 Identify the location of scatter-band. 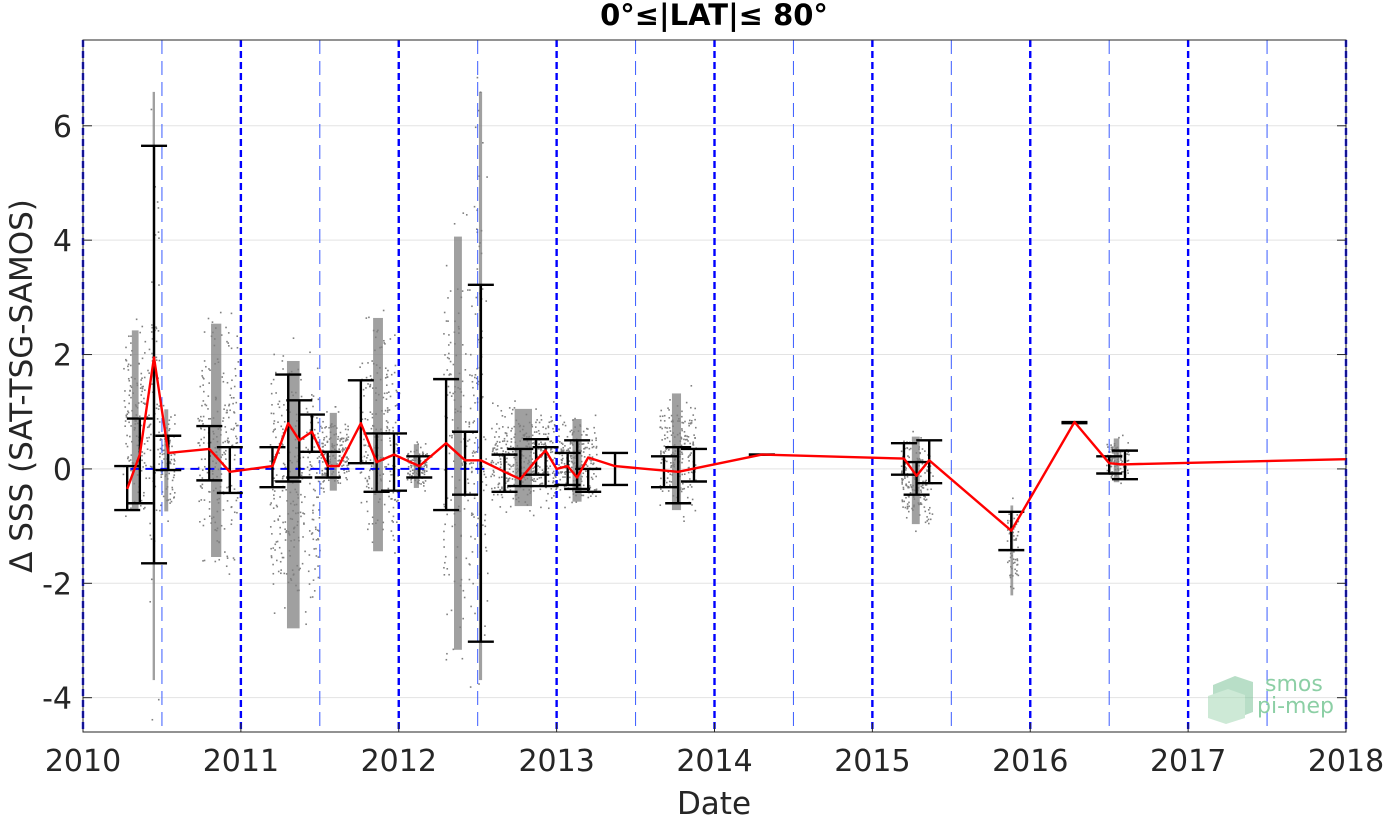
(216, 440).